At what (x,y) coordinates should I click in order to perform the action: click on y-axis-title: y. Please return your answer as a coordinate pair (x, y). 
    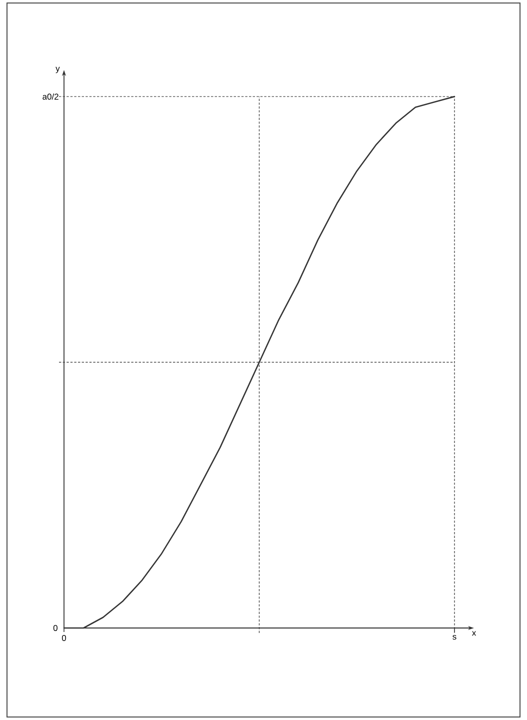
    Looking at the image, I should click on (58, 70).